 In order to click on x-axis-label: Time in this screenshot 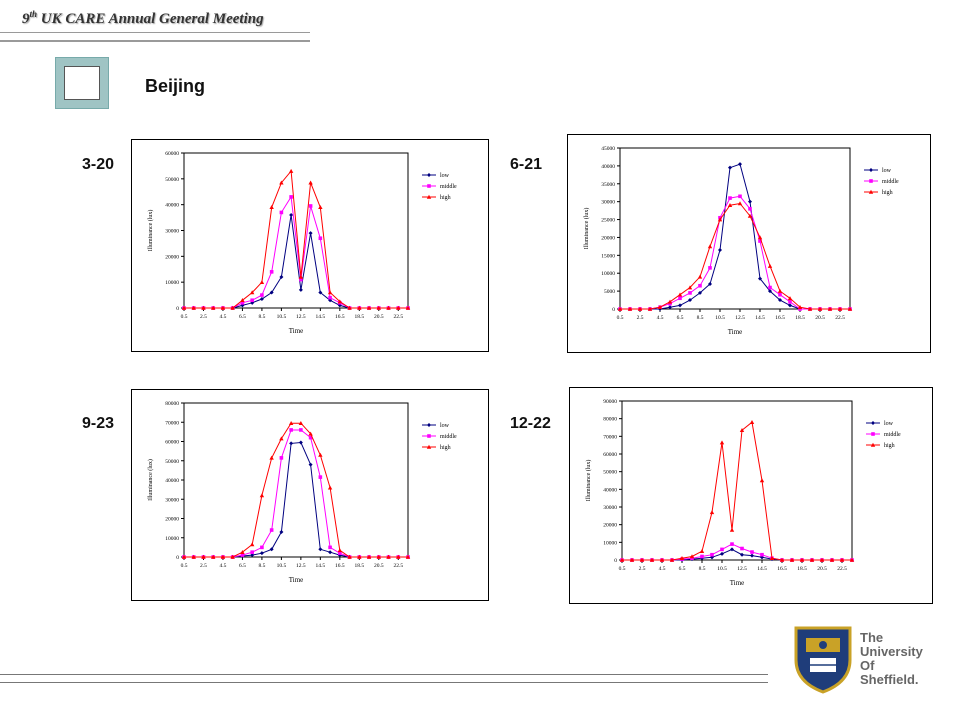, I will do `click(296, 580)`.